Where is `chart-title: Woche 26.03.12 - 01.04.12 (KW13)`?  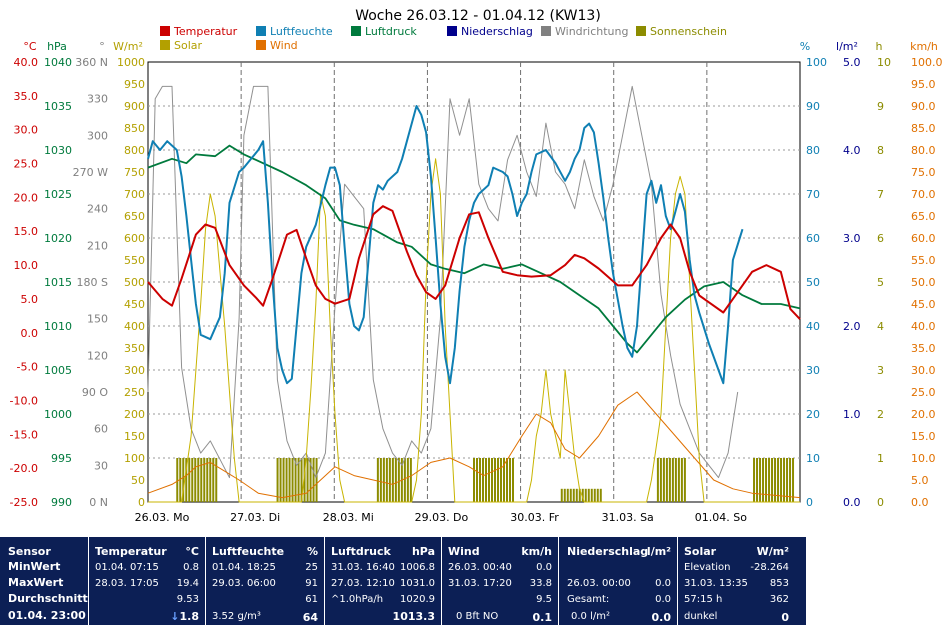
chart-title: Woche 26.03.12 - 01.04.12 (KW13) is located at coordinates (478, 16).